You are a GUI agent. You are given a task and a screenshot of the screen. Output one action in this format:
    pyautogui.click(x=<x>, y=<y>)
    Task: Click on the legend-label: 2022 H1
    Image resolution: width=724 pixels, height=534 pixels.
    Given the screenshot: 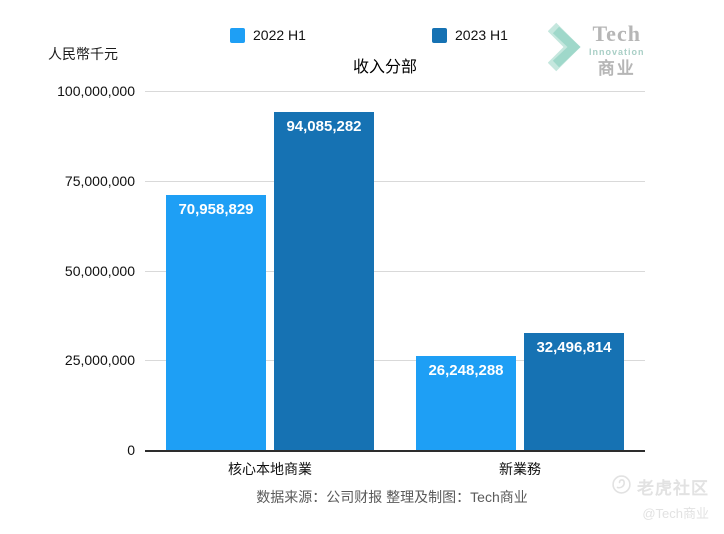 What is the action you would take?
    pyautogui.click(x=279, y=35)
    